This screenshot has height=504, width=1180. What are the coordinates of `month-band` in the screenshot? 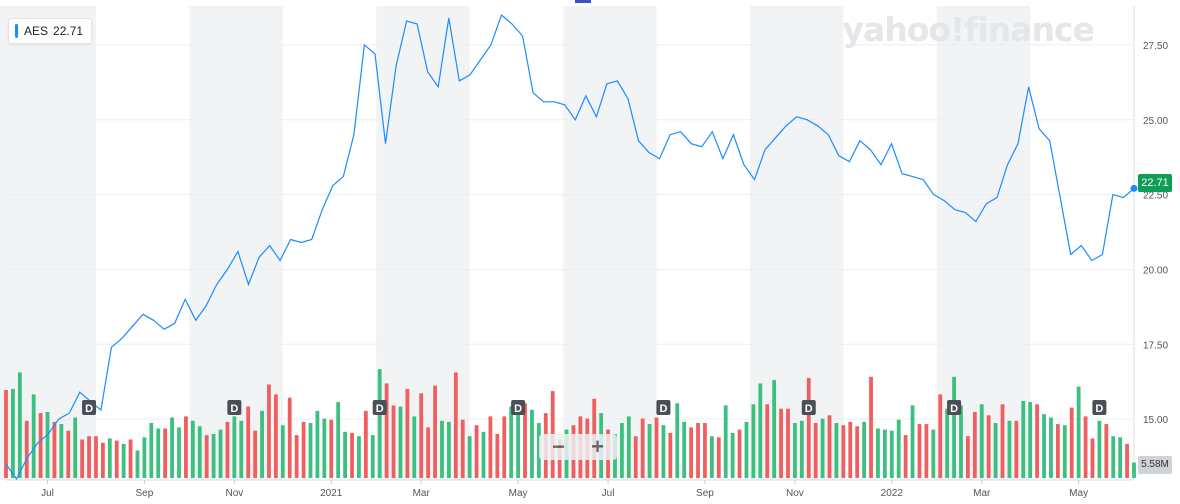 It's located at (610, 243).